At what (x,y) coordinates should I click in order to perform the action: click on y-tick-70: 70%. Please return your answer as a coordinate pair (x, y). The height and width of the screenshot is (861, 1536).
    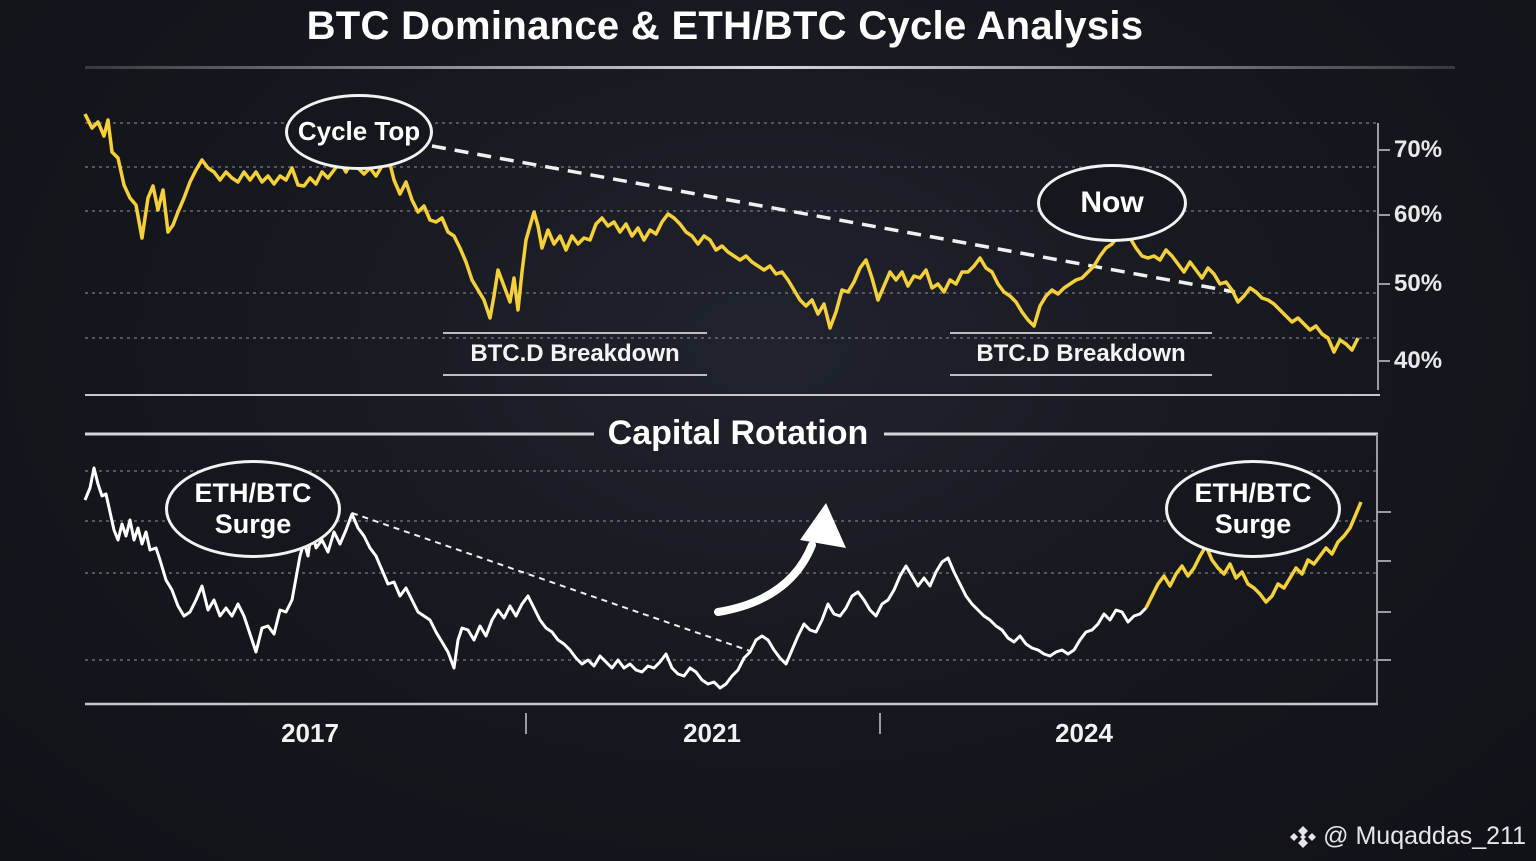
    Looking at the image, I should click on (1418, 149).